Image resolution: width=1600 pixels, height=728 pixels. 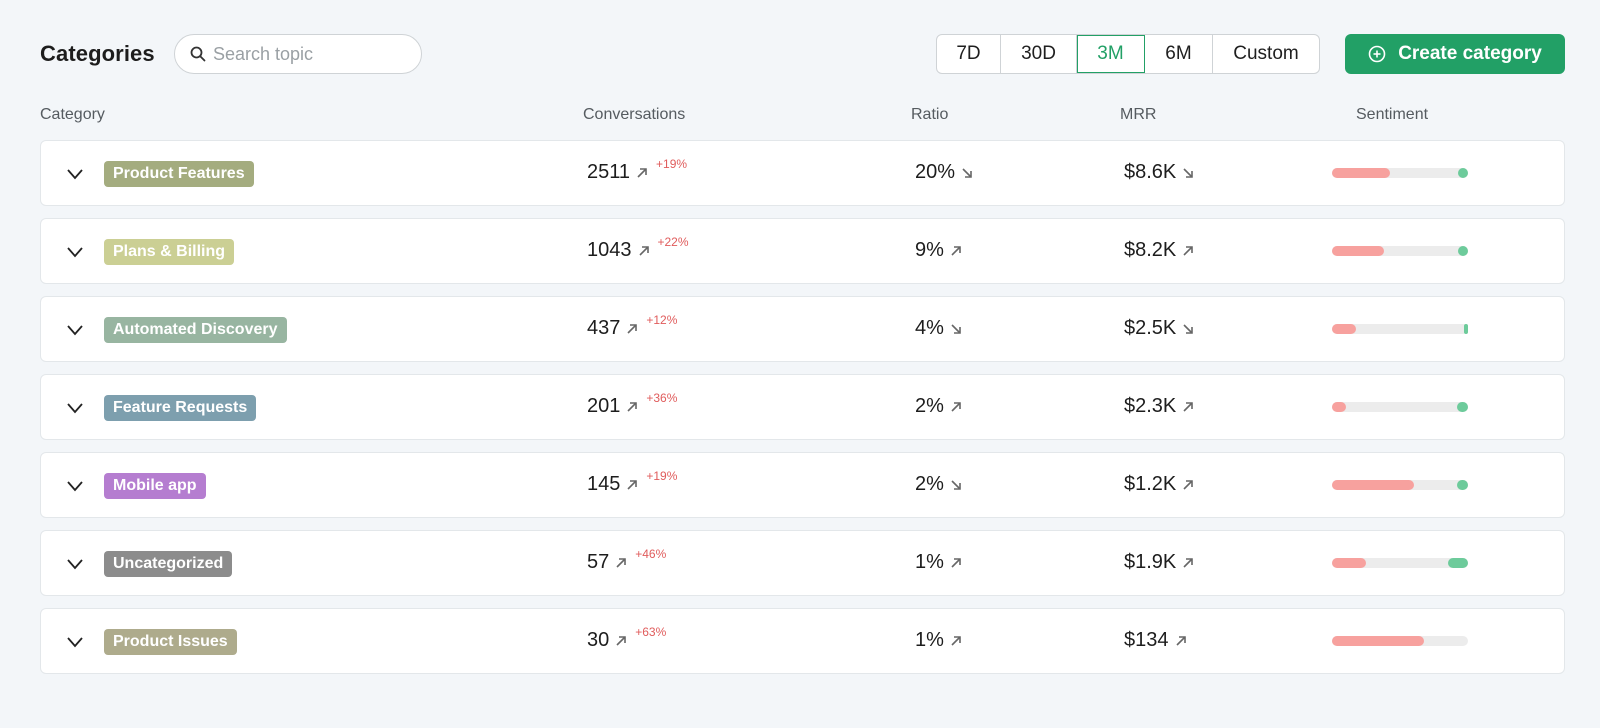 I want to click on table-row: Mobile app 145 +19% 2% $1.2K, so click(x=802, y=485).